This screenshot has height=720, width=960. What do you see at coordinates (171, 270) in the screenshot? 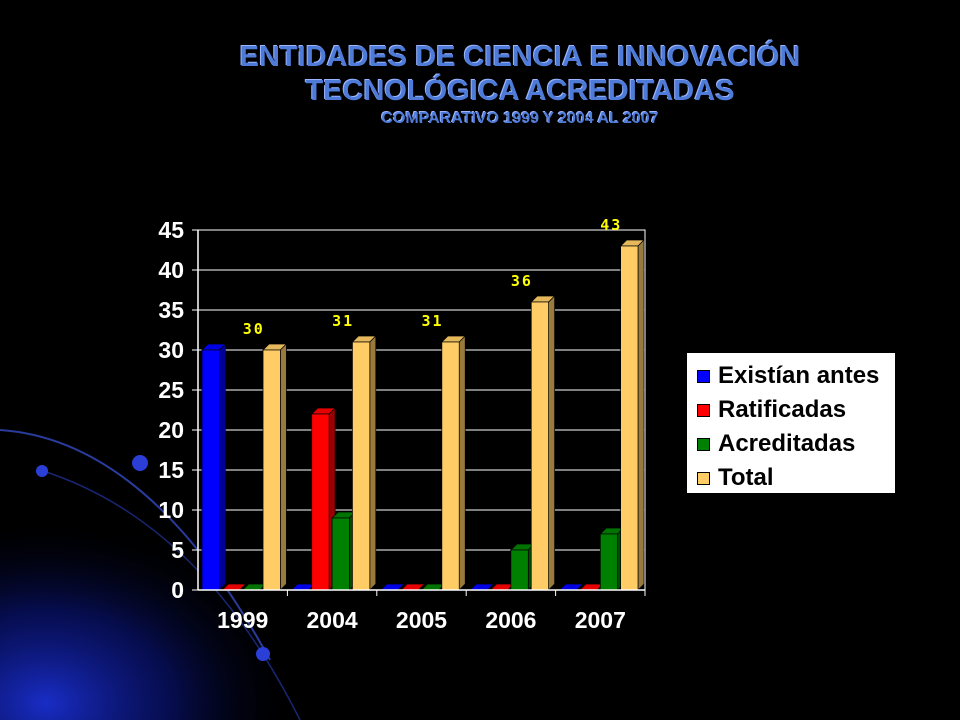
I see `y-tick-label: 40` at bounding box center [171, 270].